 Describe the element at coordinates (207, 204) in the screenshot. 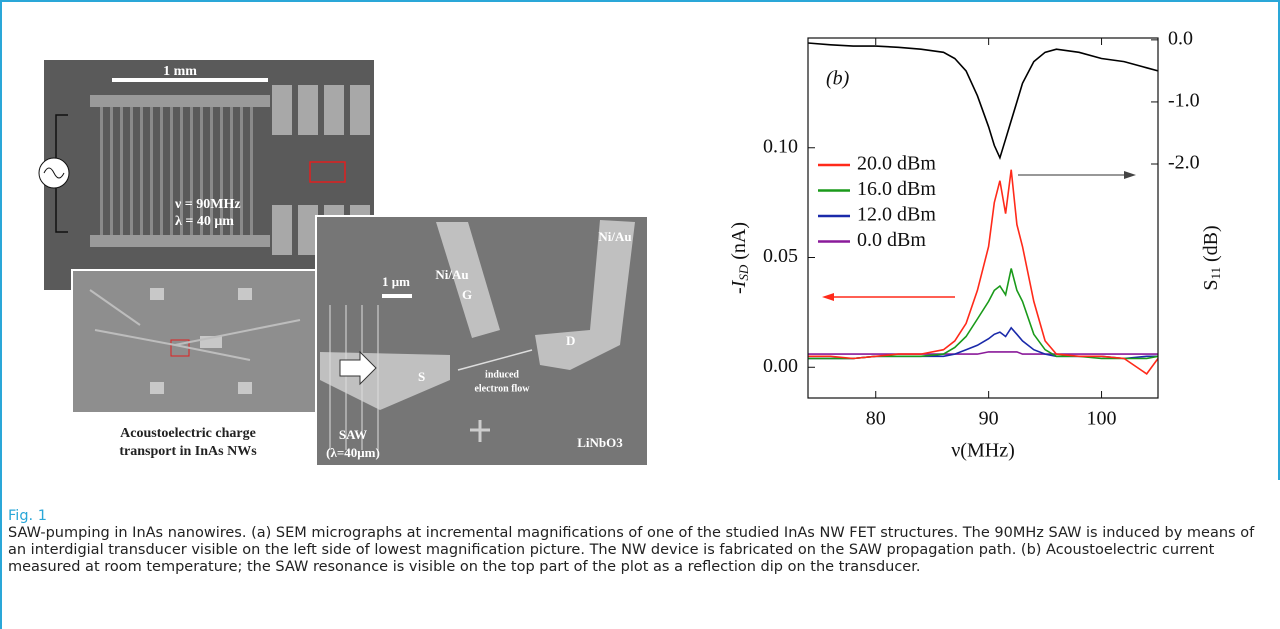

I see `frequency-label: ν = 90MHz` at that location.